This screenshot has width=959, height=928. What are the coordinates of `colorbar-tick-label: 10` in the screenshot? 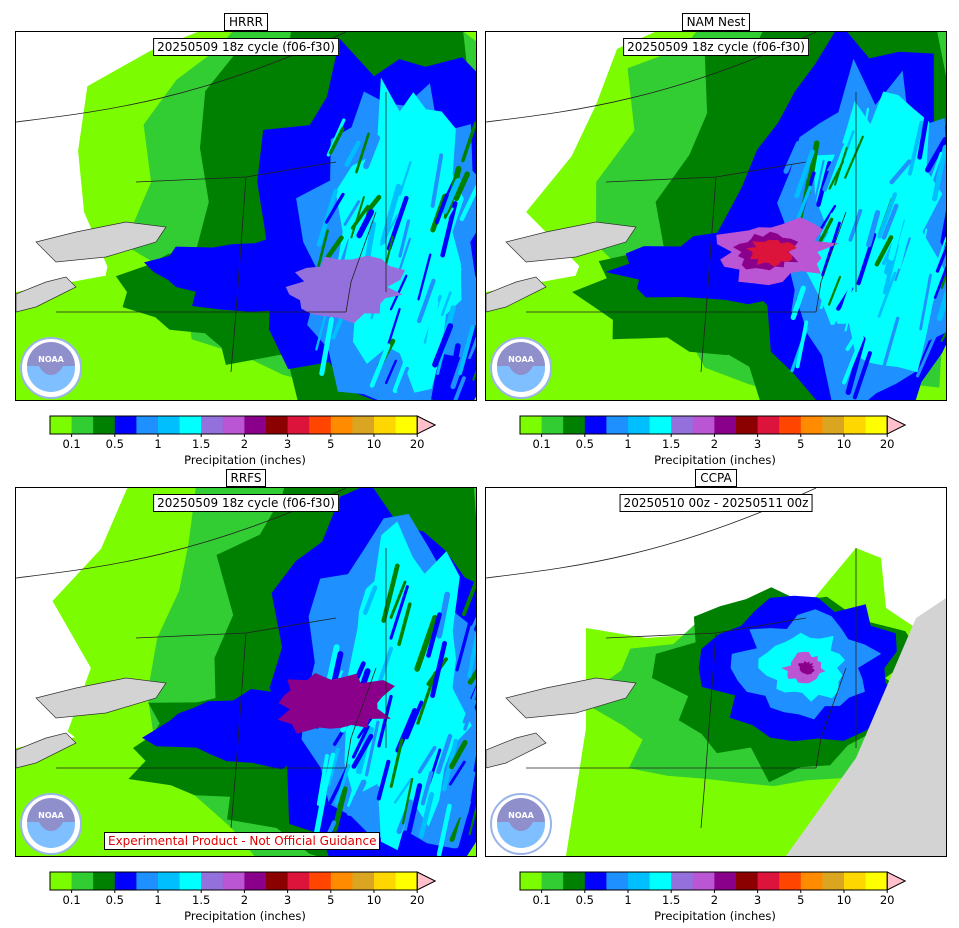 It's located at (374, 900).